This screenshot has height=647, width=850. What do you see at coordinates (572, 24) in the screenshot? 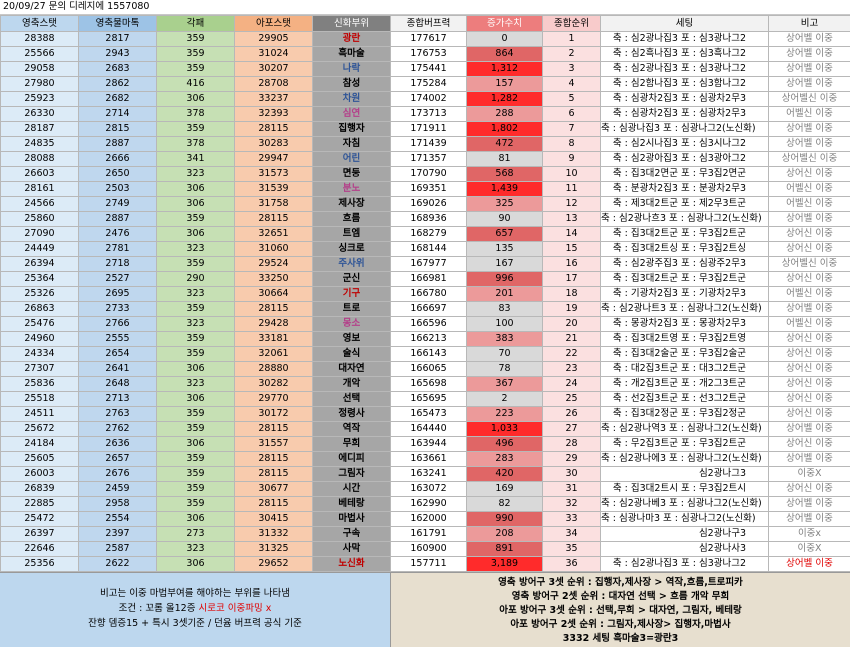
I see `column-header: 종합순위` at bounding box center [572, 24].